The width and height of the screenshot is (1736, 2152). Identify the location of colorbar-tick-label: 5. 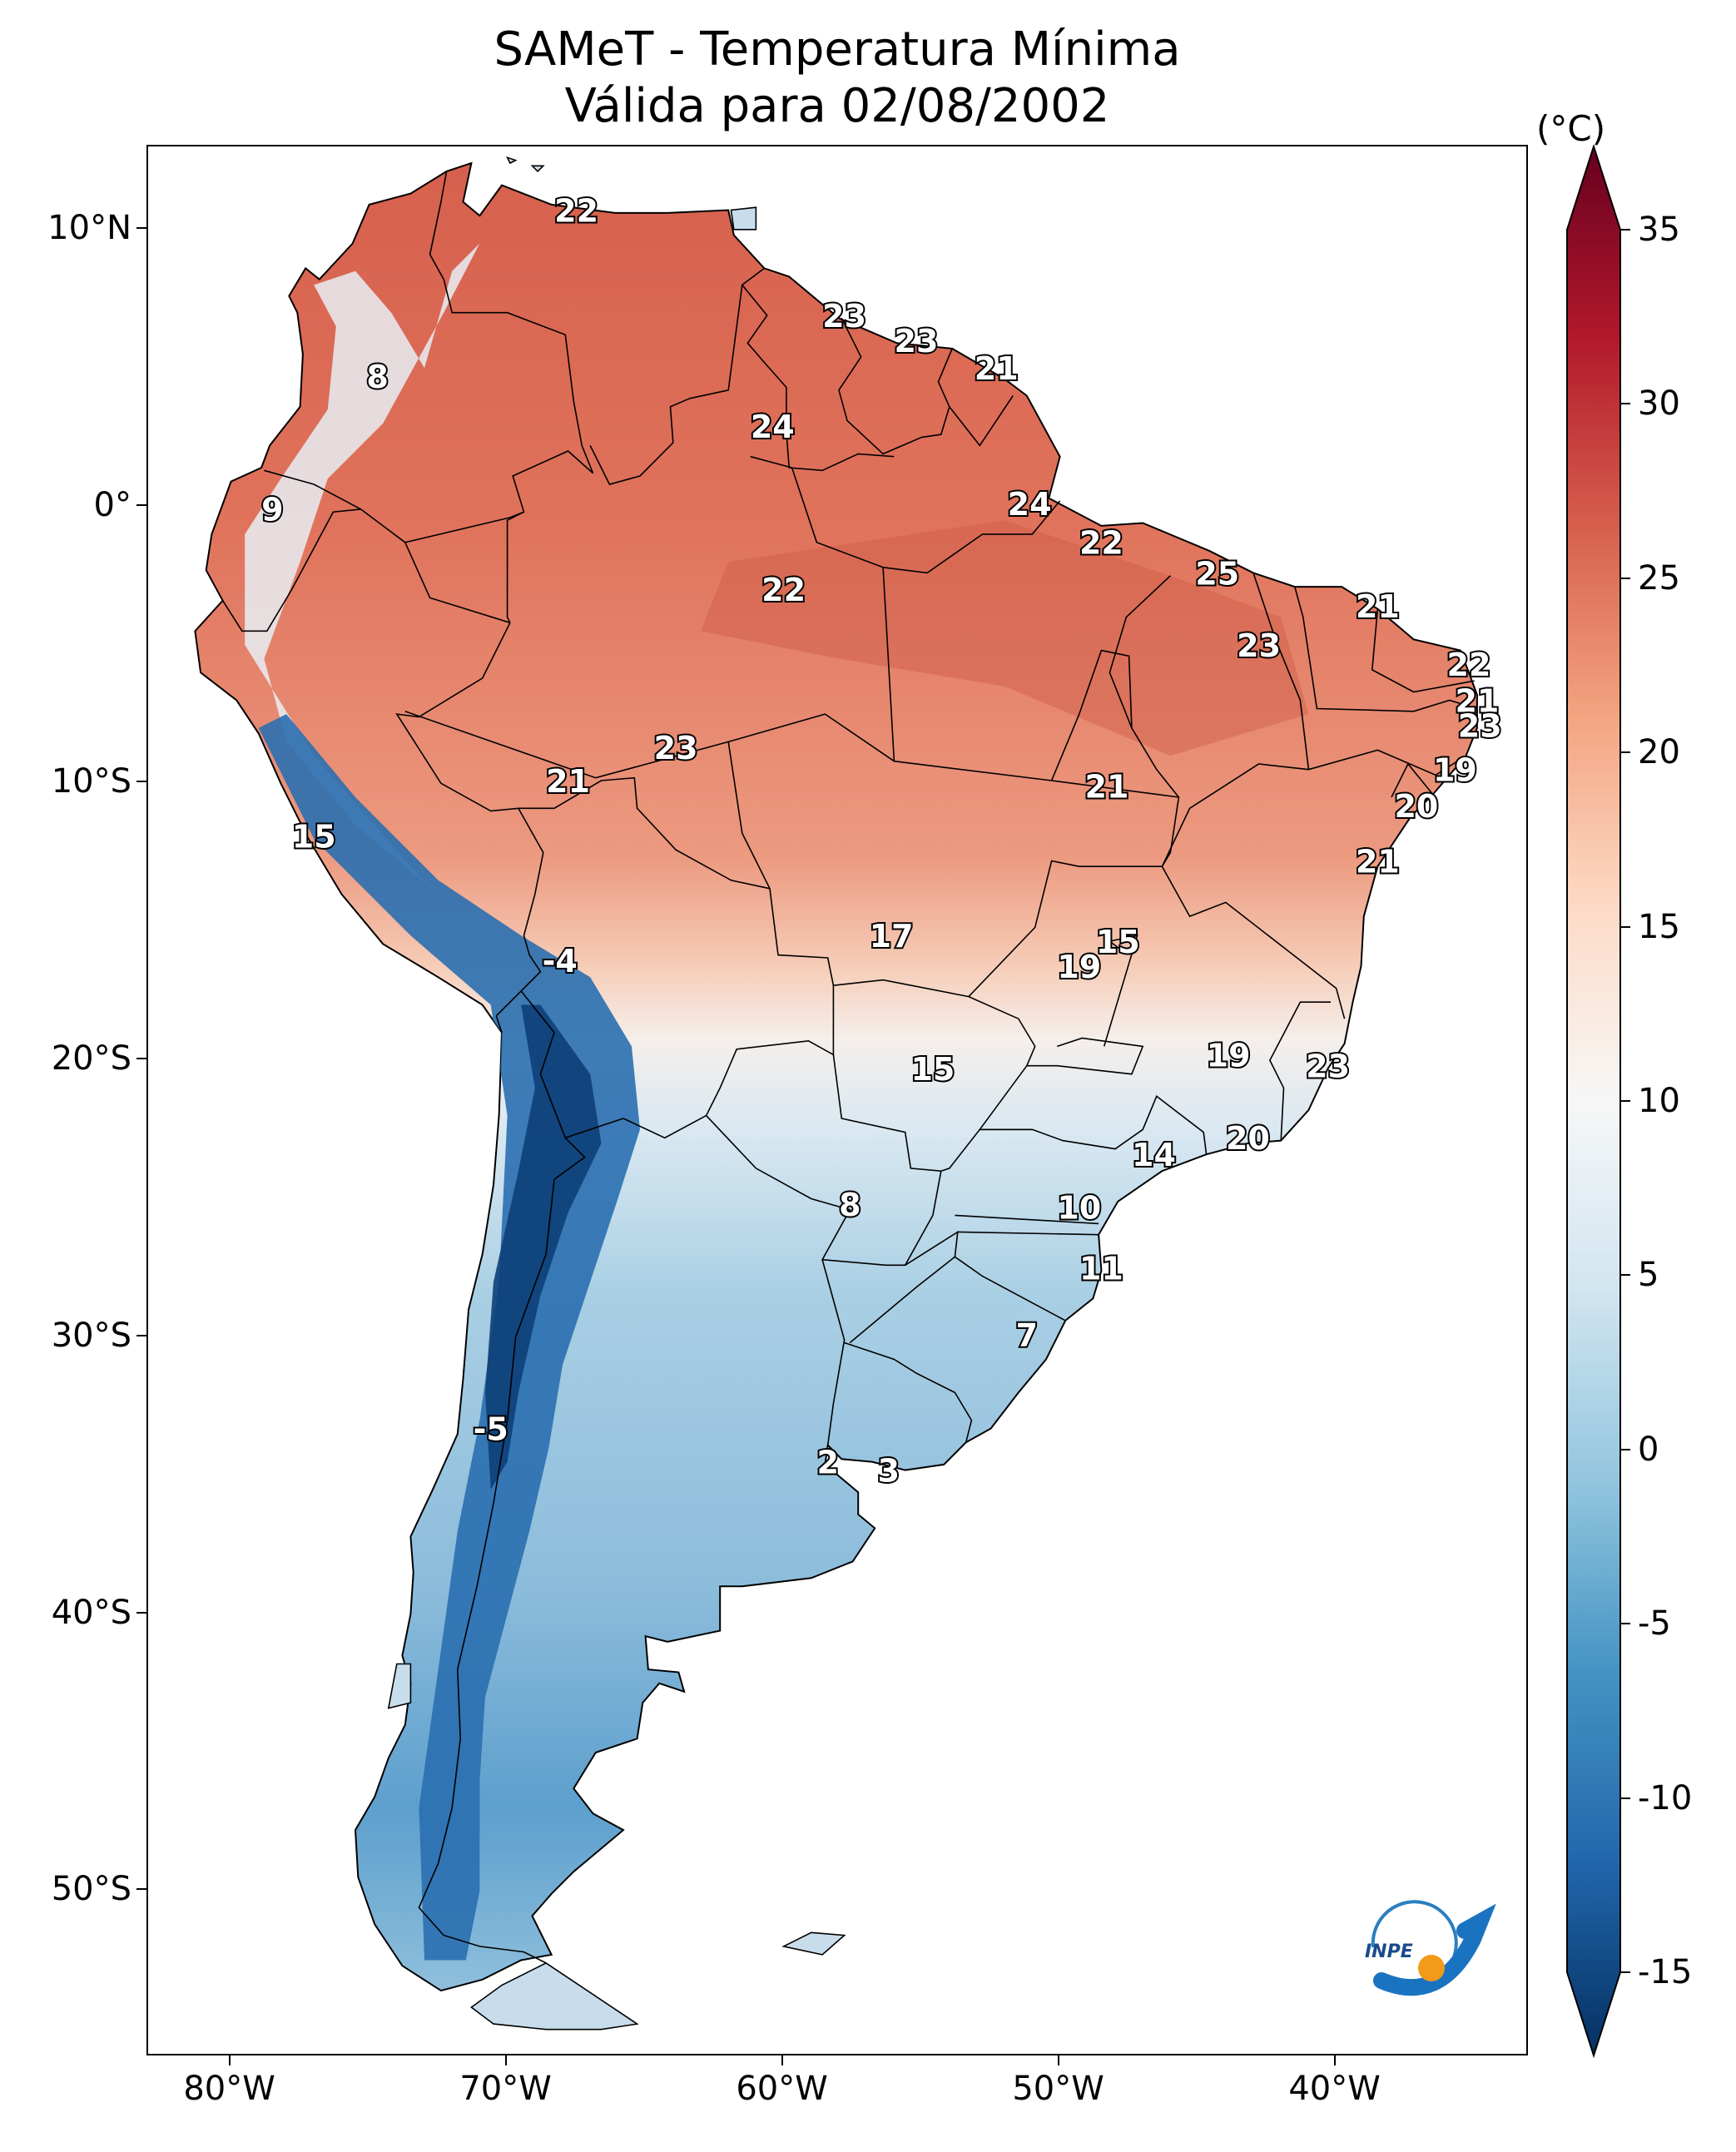
(1648, 1275).